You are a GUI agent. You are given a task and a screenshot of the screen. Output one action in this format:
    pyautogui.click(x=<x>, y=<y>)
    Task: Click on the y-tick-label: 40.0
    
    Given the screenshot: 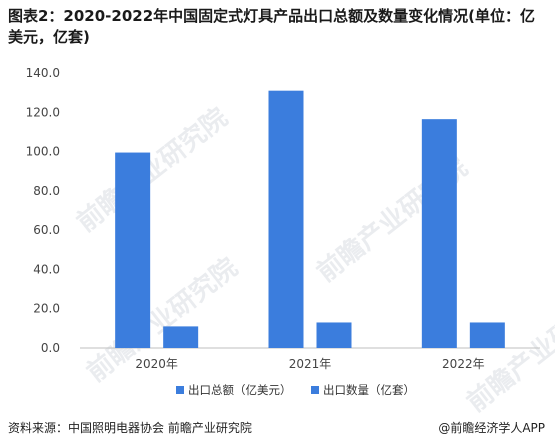 What is the action you would take?
    pyautogui.click(x=46, y=269)
    